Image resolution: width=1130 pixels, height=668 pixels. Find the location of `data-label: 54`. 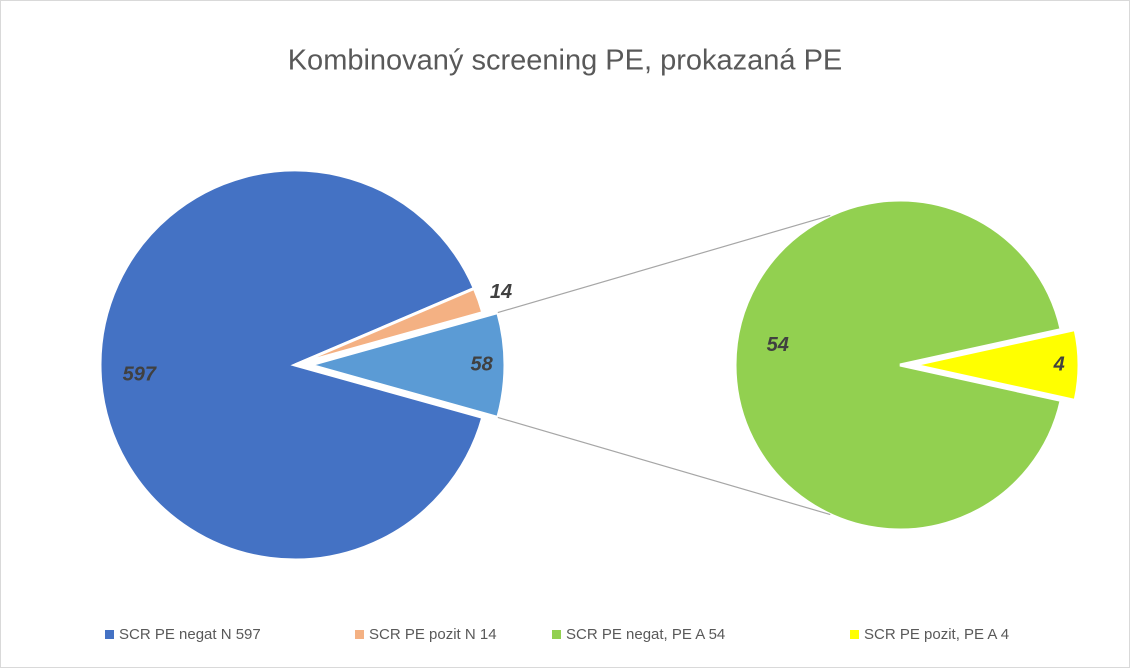

data-label: 54 is located at coordinates (778, 345).